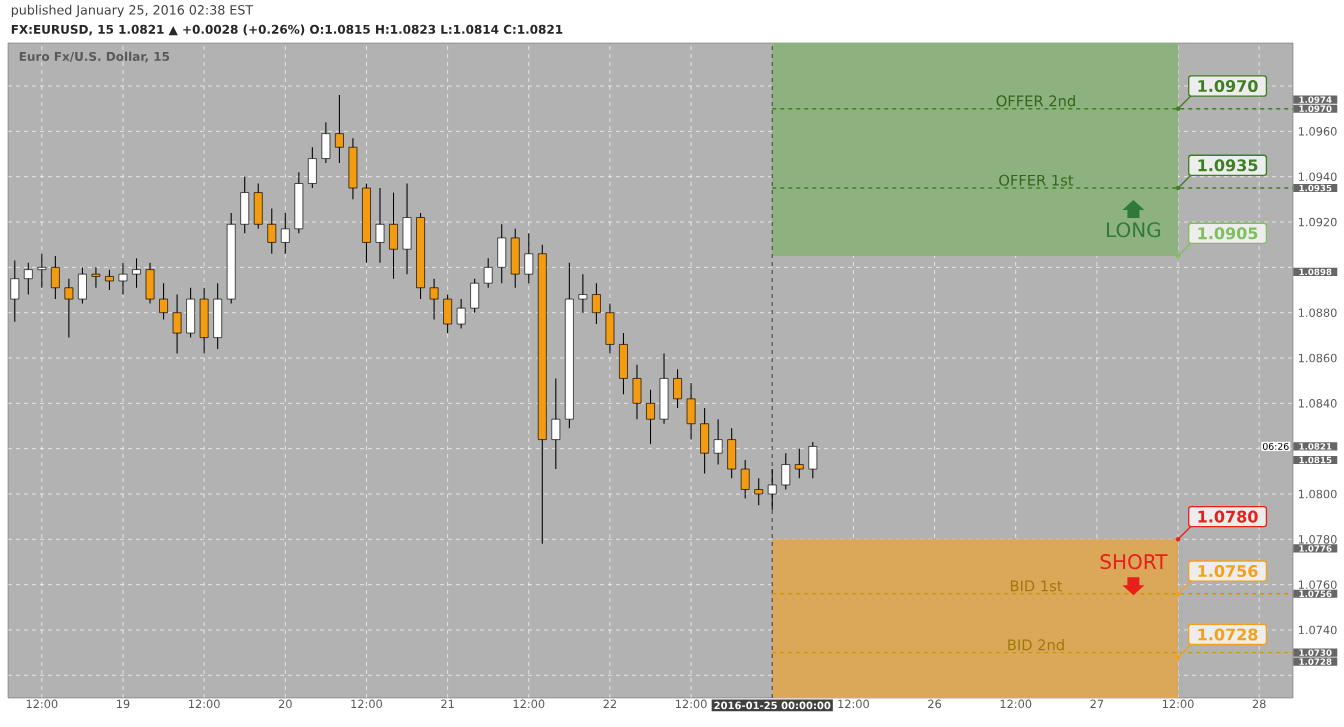 This screenshot has height=727, width=1344. What do you see at coordinates (1315, 594) in the screenshot?
I see `y2-tick-label: 1.0756` at bounding box center [1315, 594].